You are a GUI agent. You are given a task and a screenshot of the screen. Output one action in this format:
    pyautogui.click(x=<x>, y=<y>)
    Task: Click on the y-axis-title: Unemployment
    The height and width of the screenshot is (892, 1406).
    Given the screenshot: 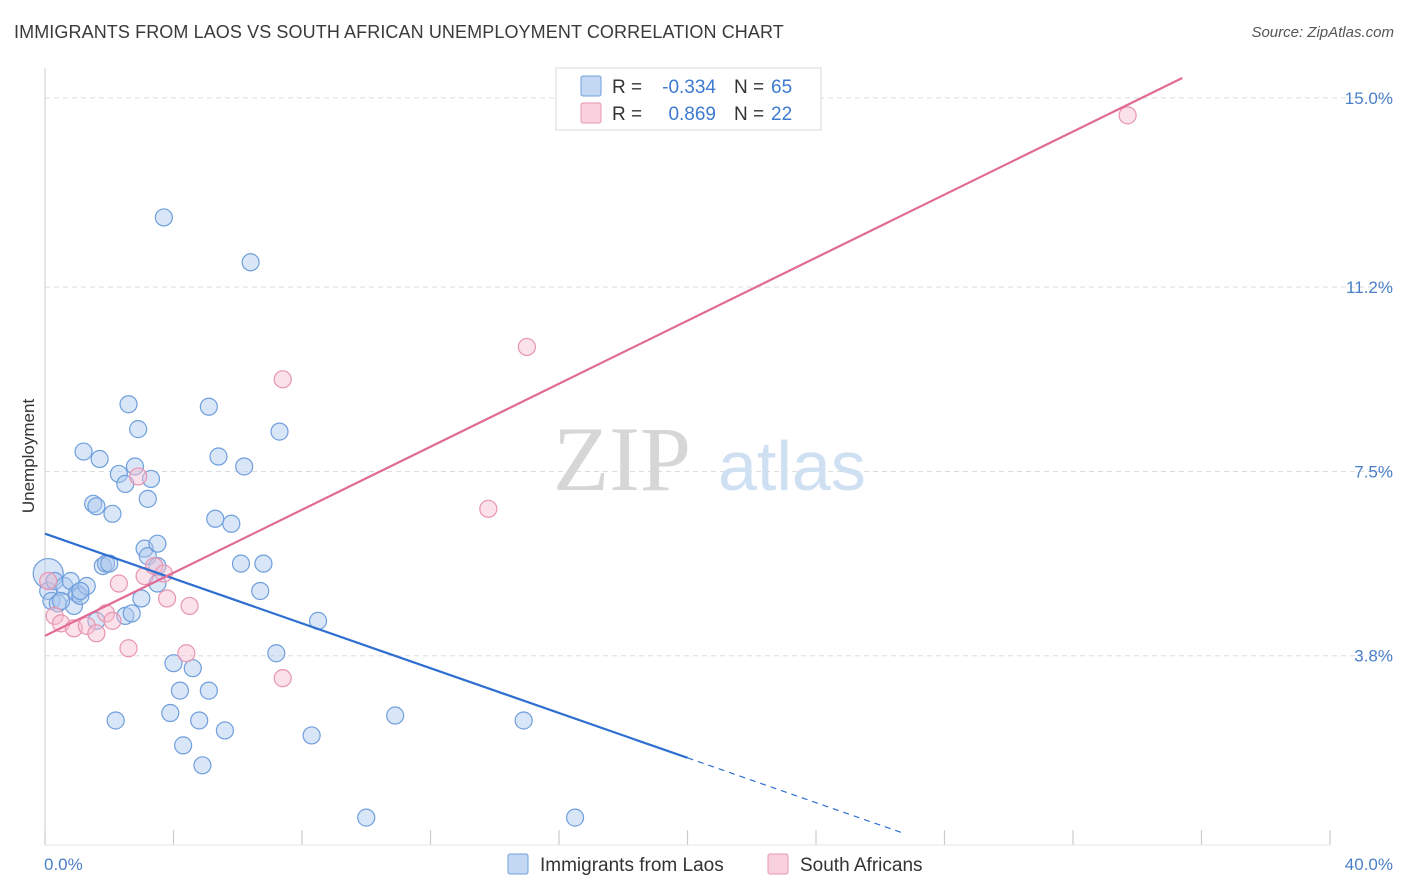 What is the action you would take?
    pyautogui.click(x=28, y=456)
    